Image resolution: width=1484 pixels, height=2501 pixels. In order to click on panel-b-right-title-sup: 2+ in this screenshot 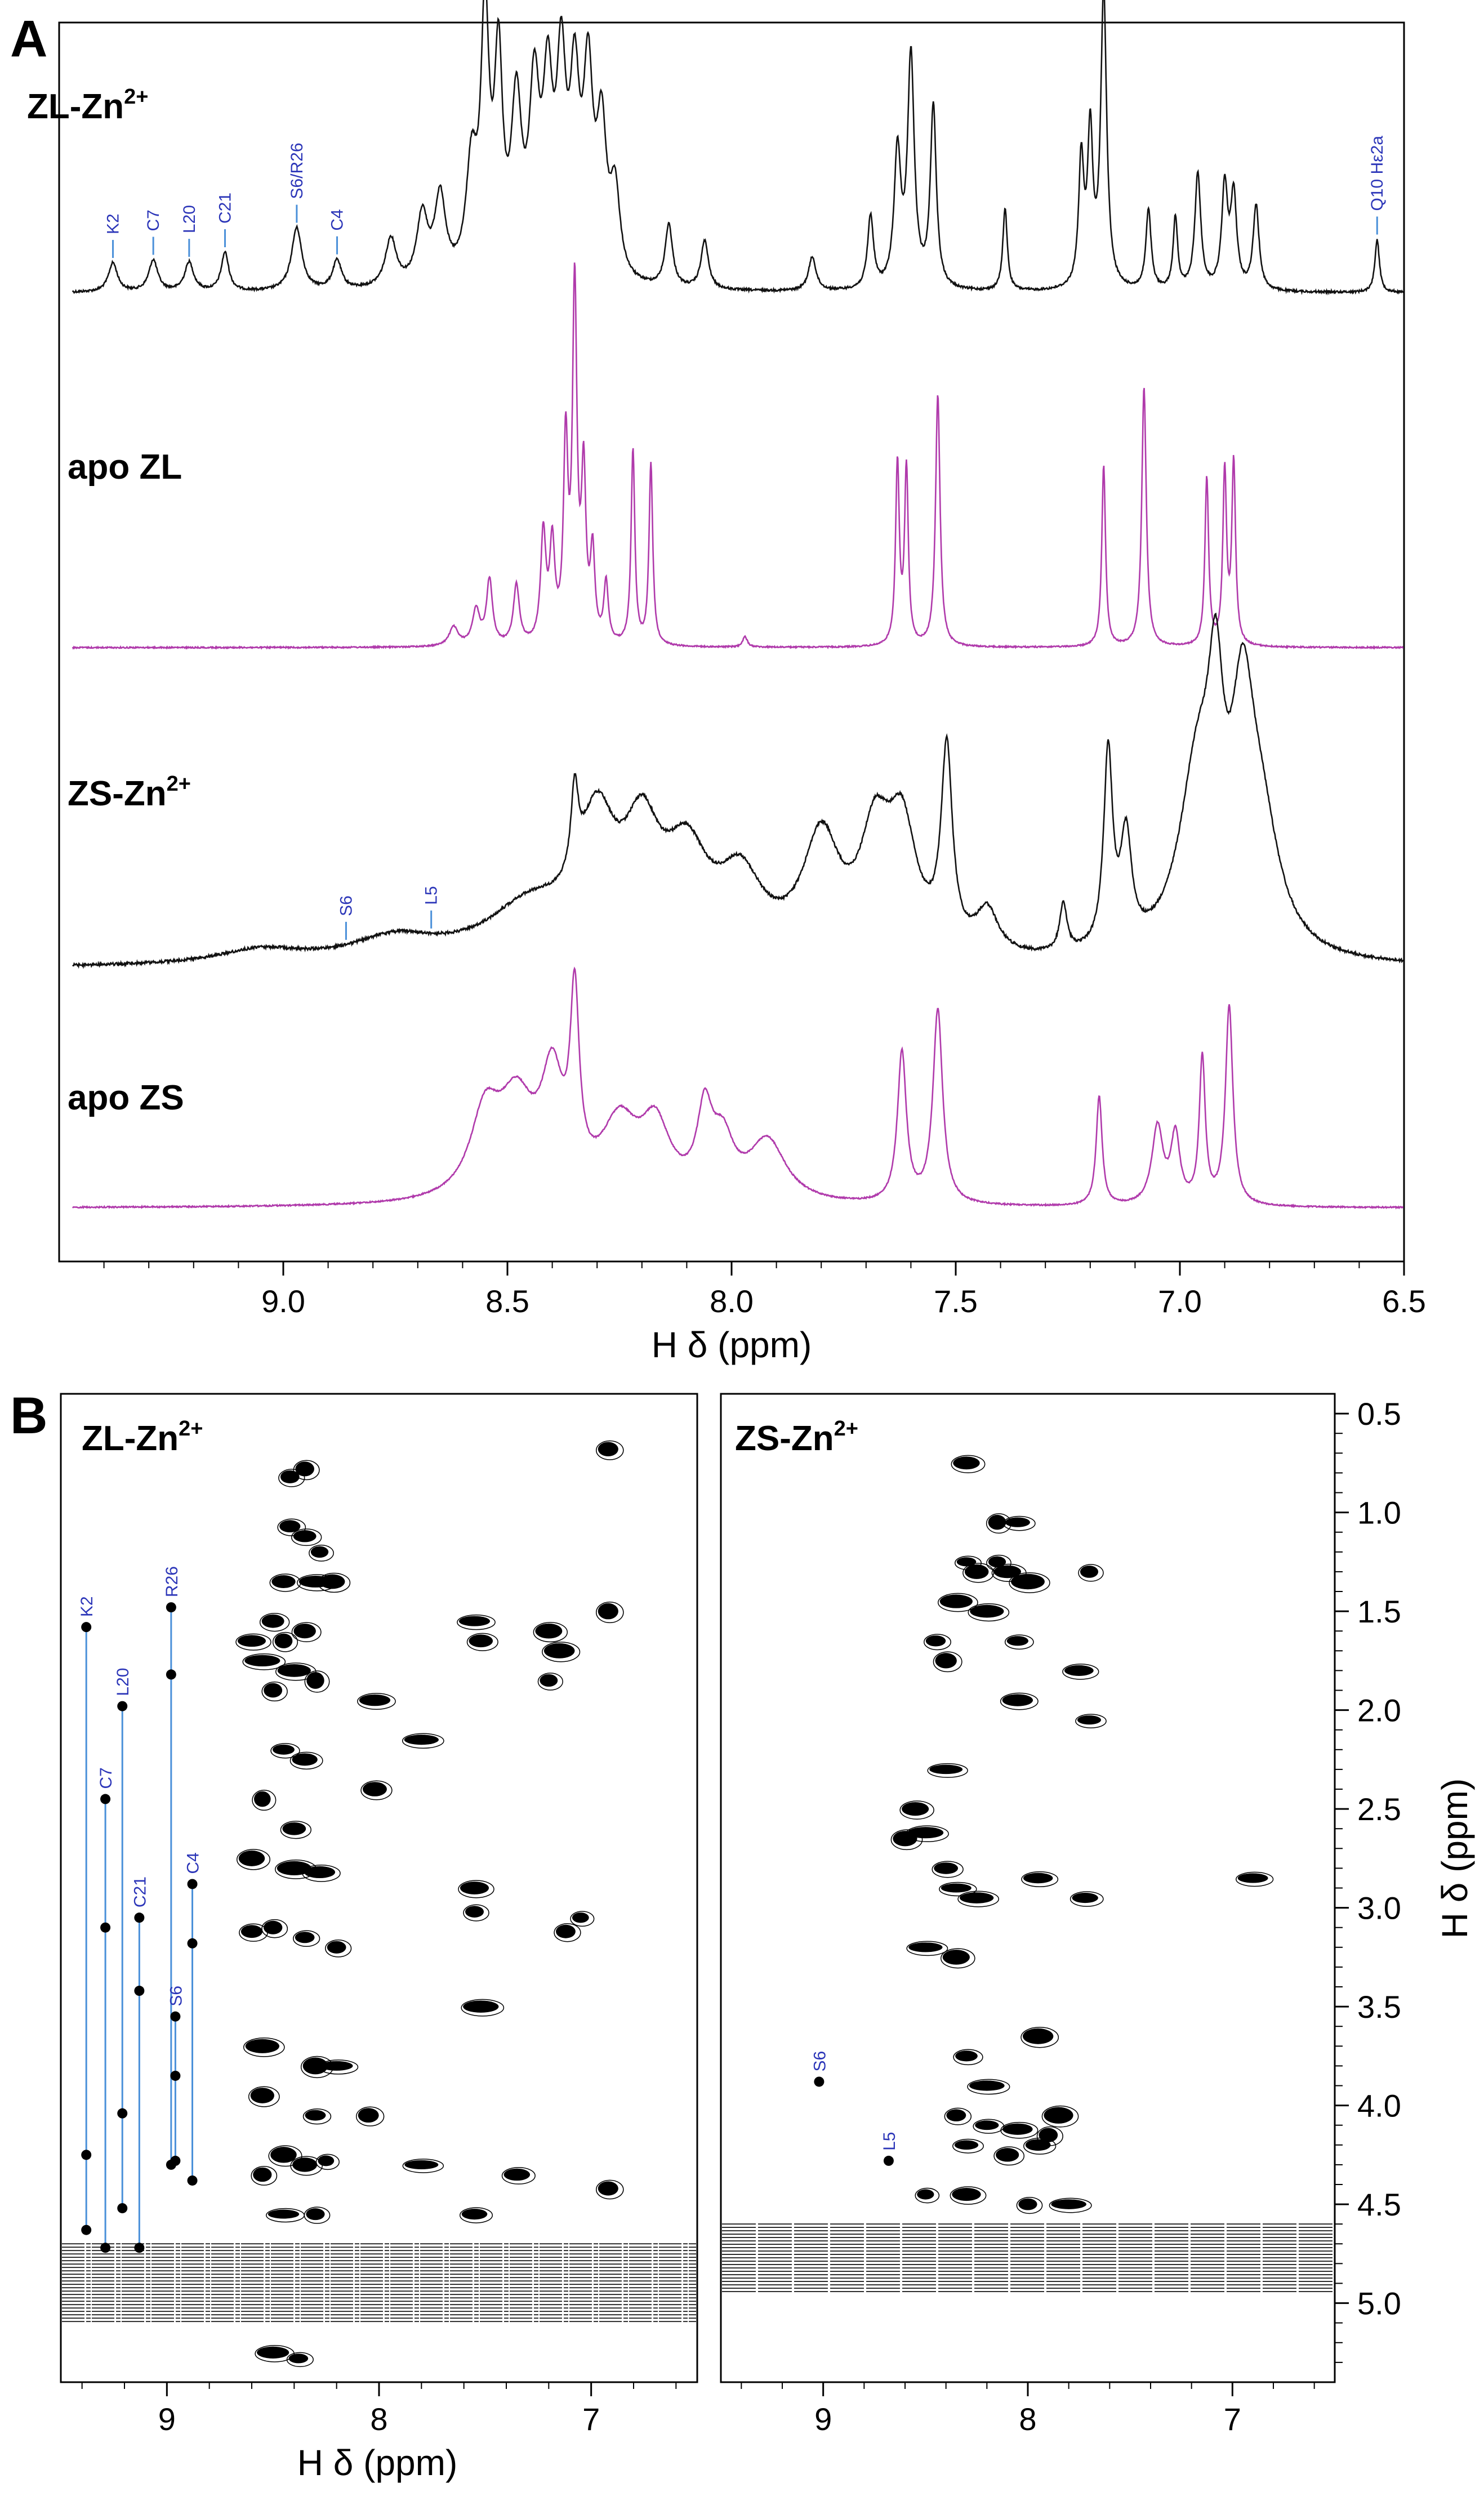, I will do `click(846, 1429)`.